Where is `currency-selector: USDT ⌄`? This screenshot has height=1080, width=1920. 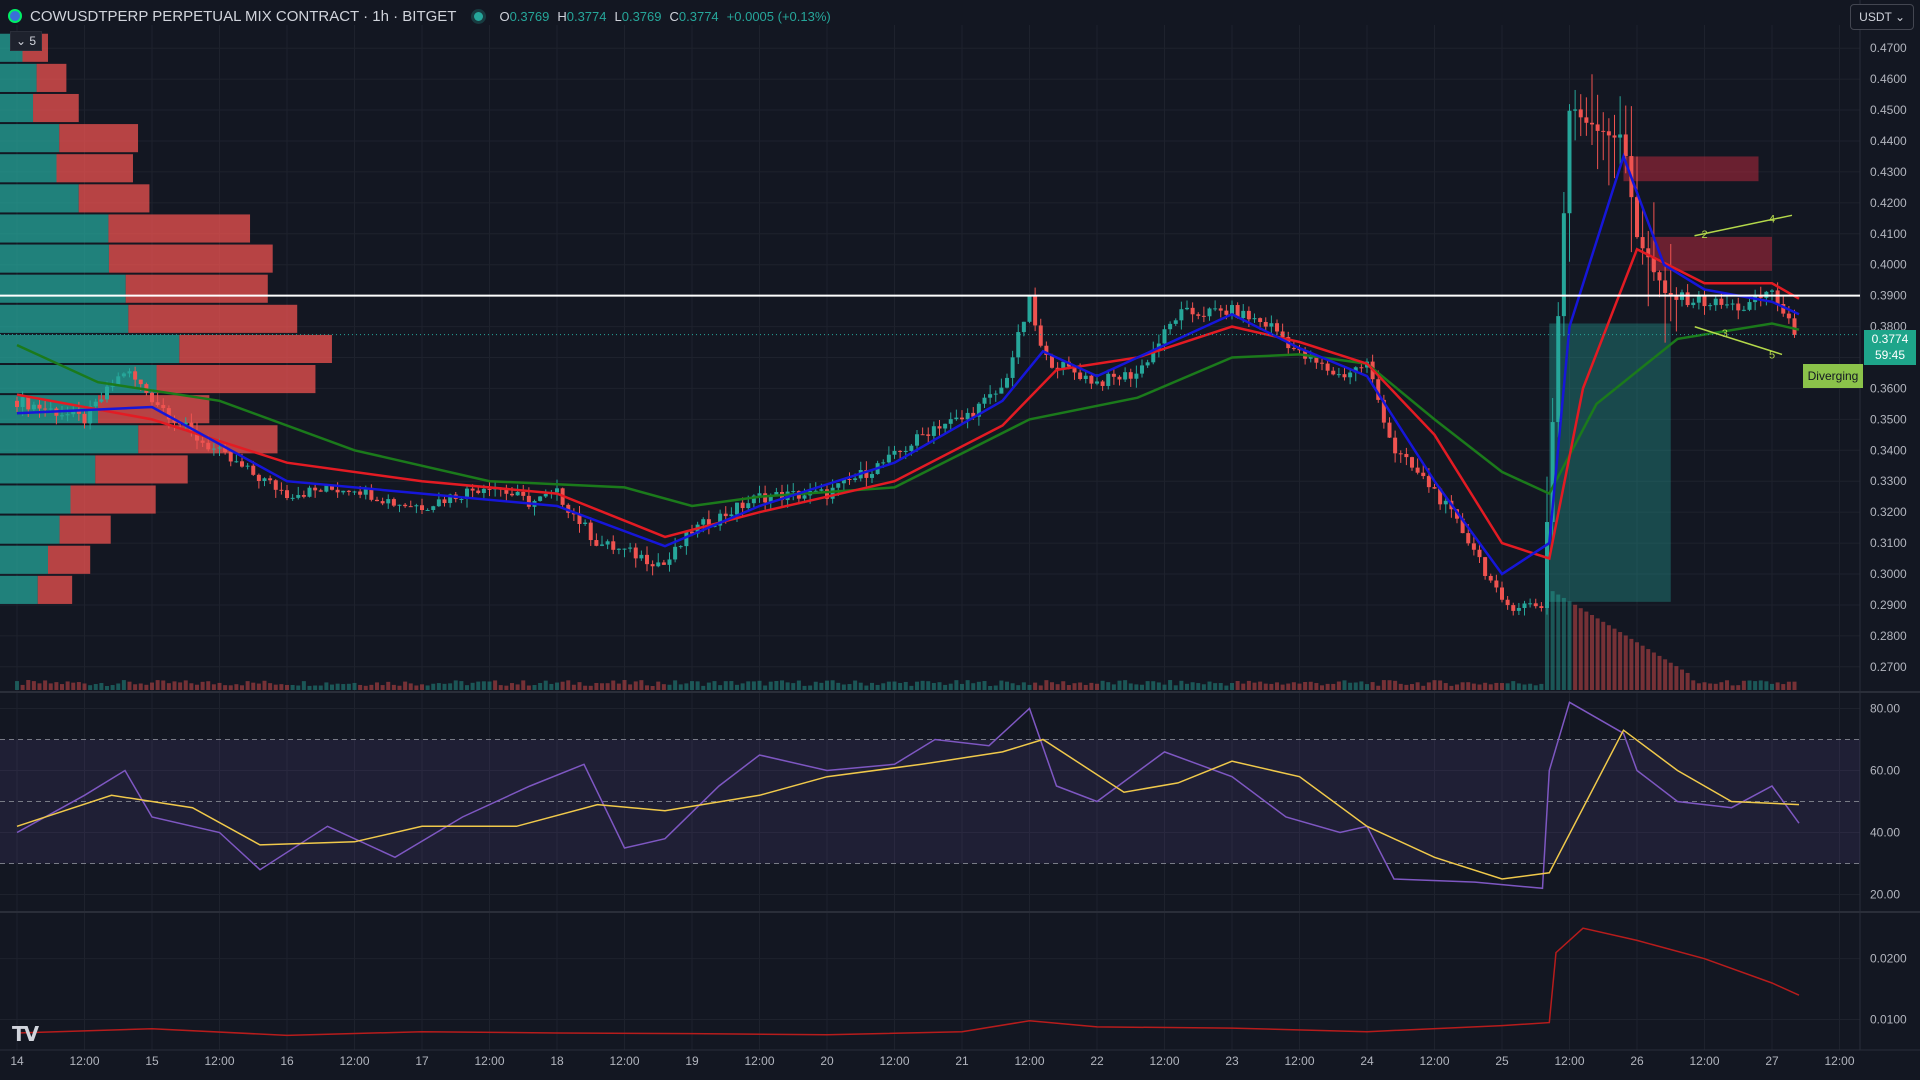 currency-selector: USDT ⌄ is located at coordinates (1882, 17).